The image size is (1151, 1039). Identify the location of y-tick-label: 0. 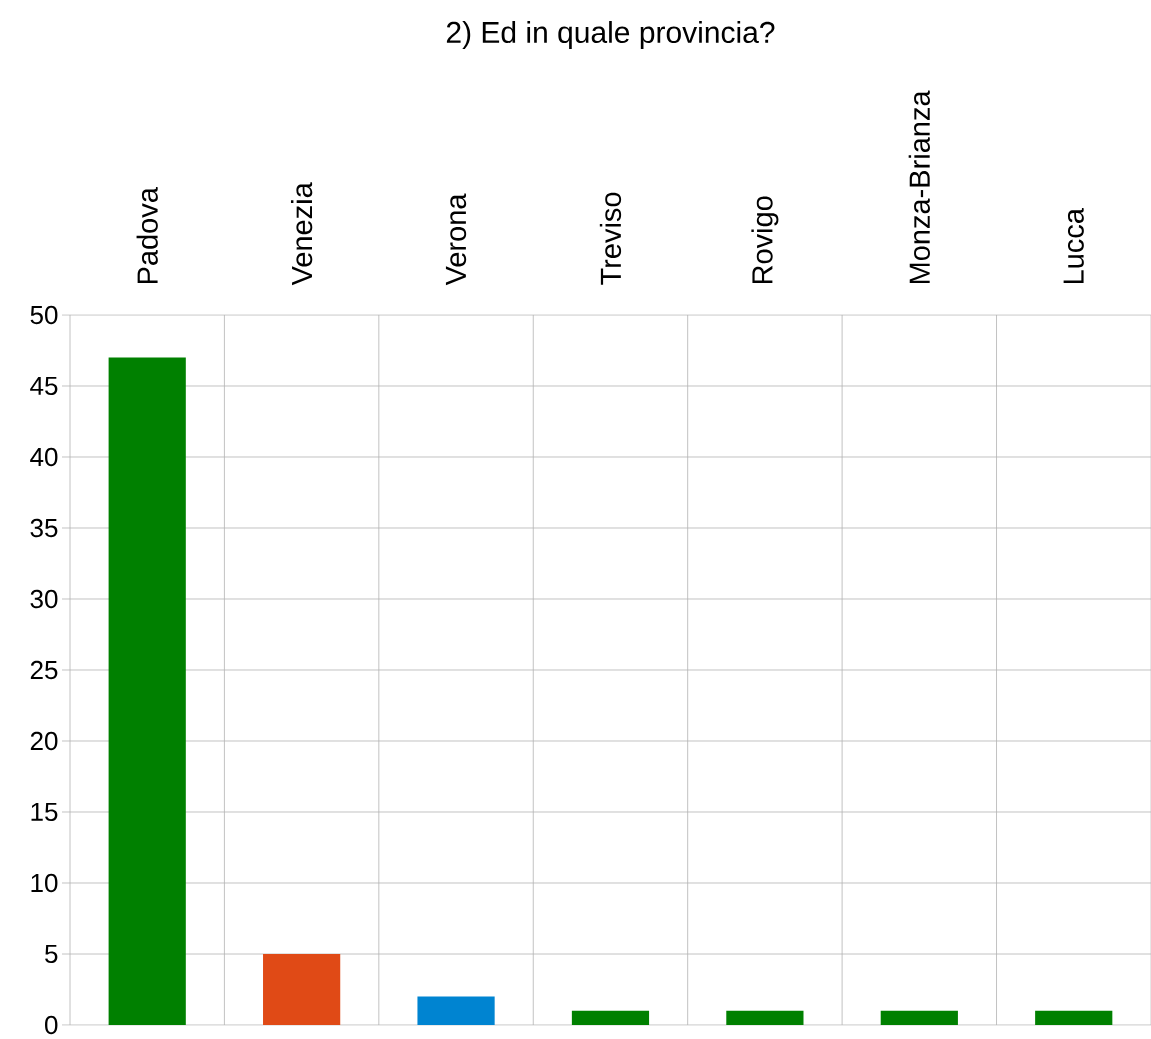
(51, 1025).